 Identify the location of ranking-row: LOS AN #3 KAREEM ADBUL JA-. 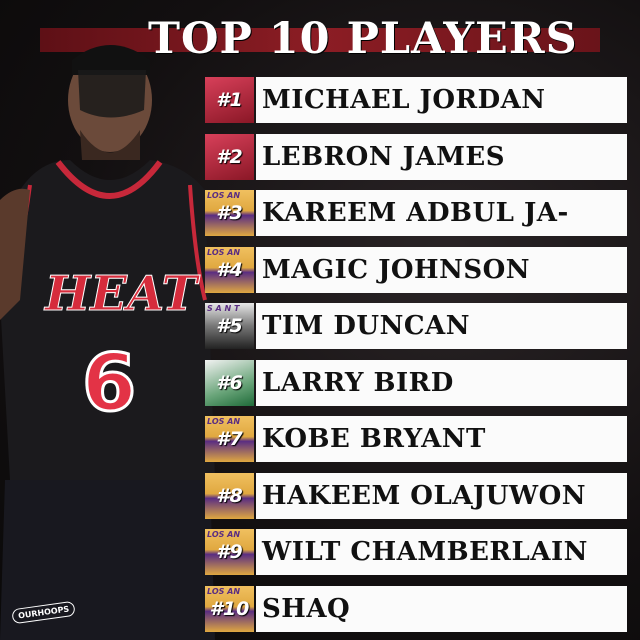
(416, 213).